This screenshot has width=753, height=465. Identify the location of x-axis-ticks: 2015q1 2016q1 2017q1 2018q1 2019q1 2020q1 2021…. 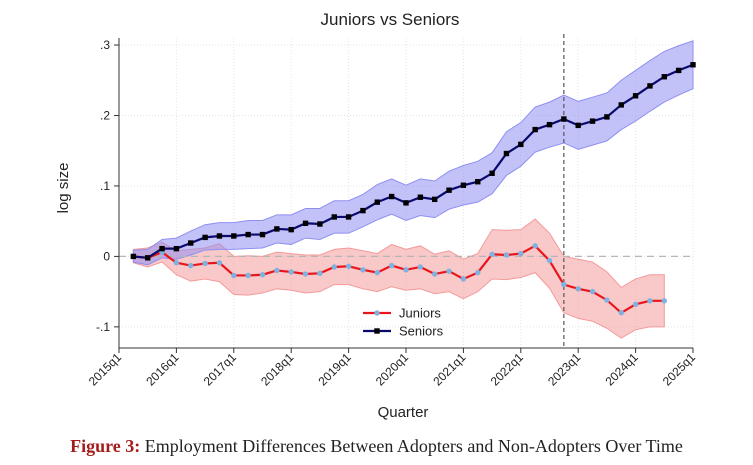
(392, 368).